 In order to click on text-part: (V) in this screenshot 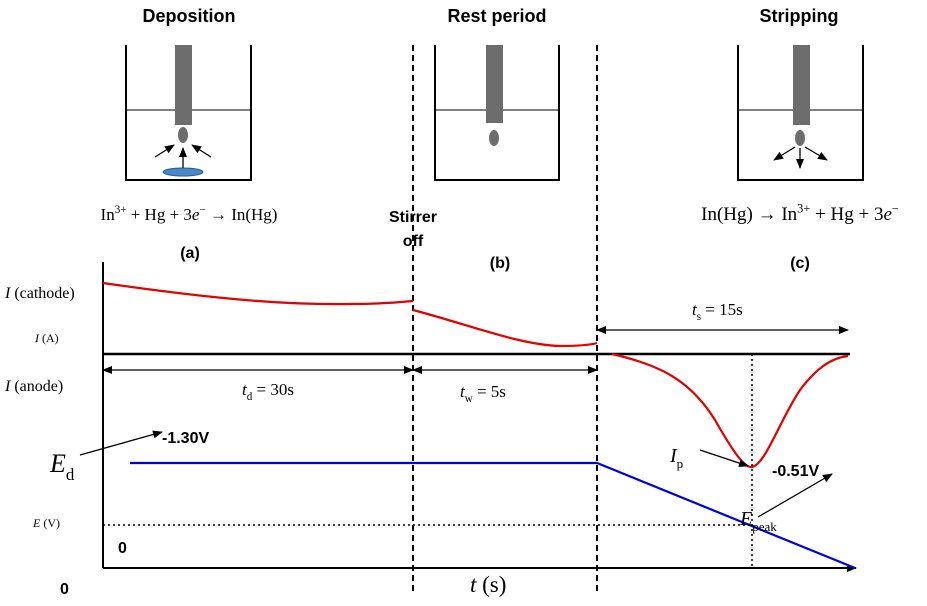, I will do `click(50, 523)`.